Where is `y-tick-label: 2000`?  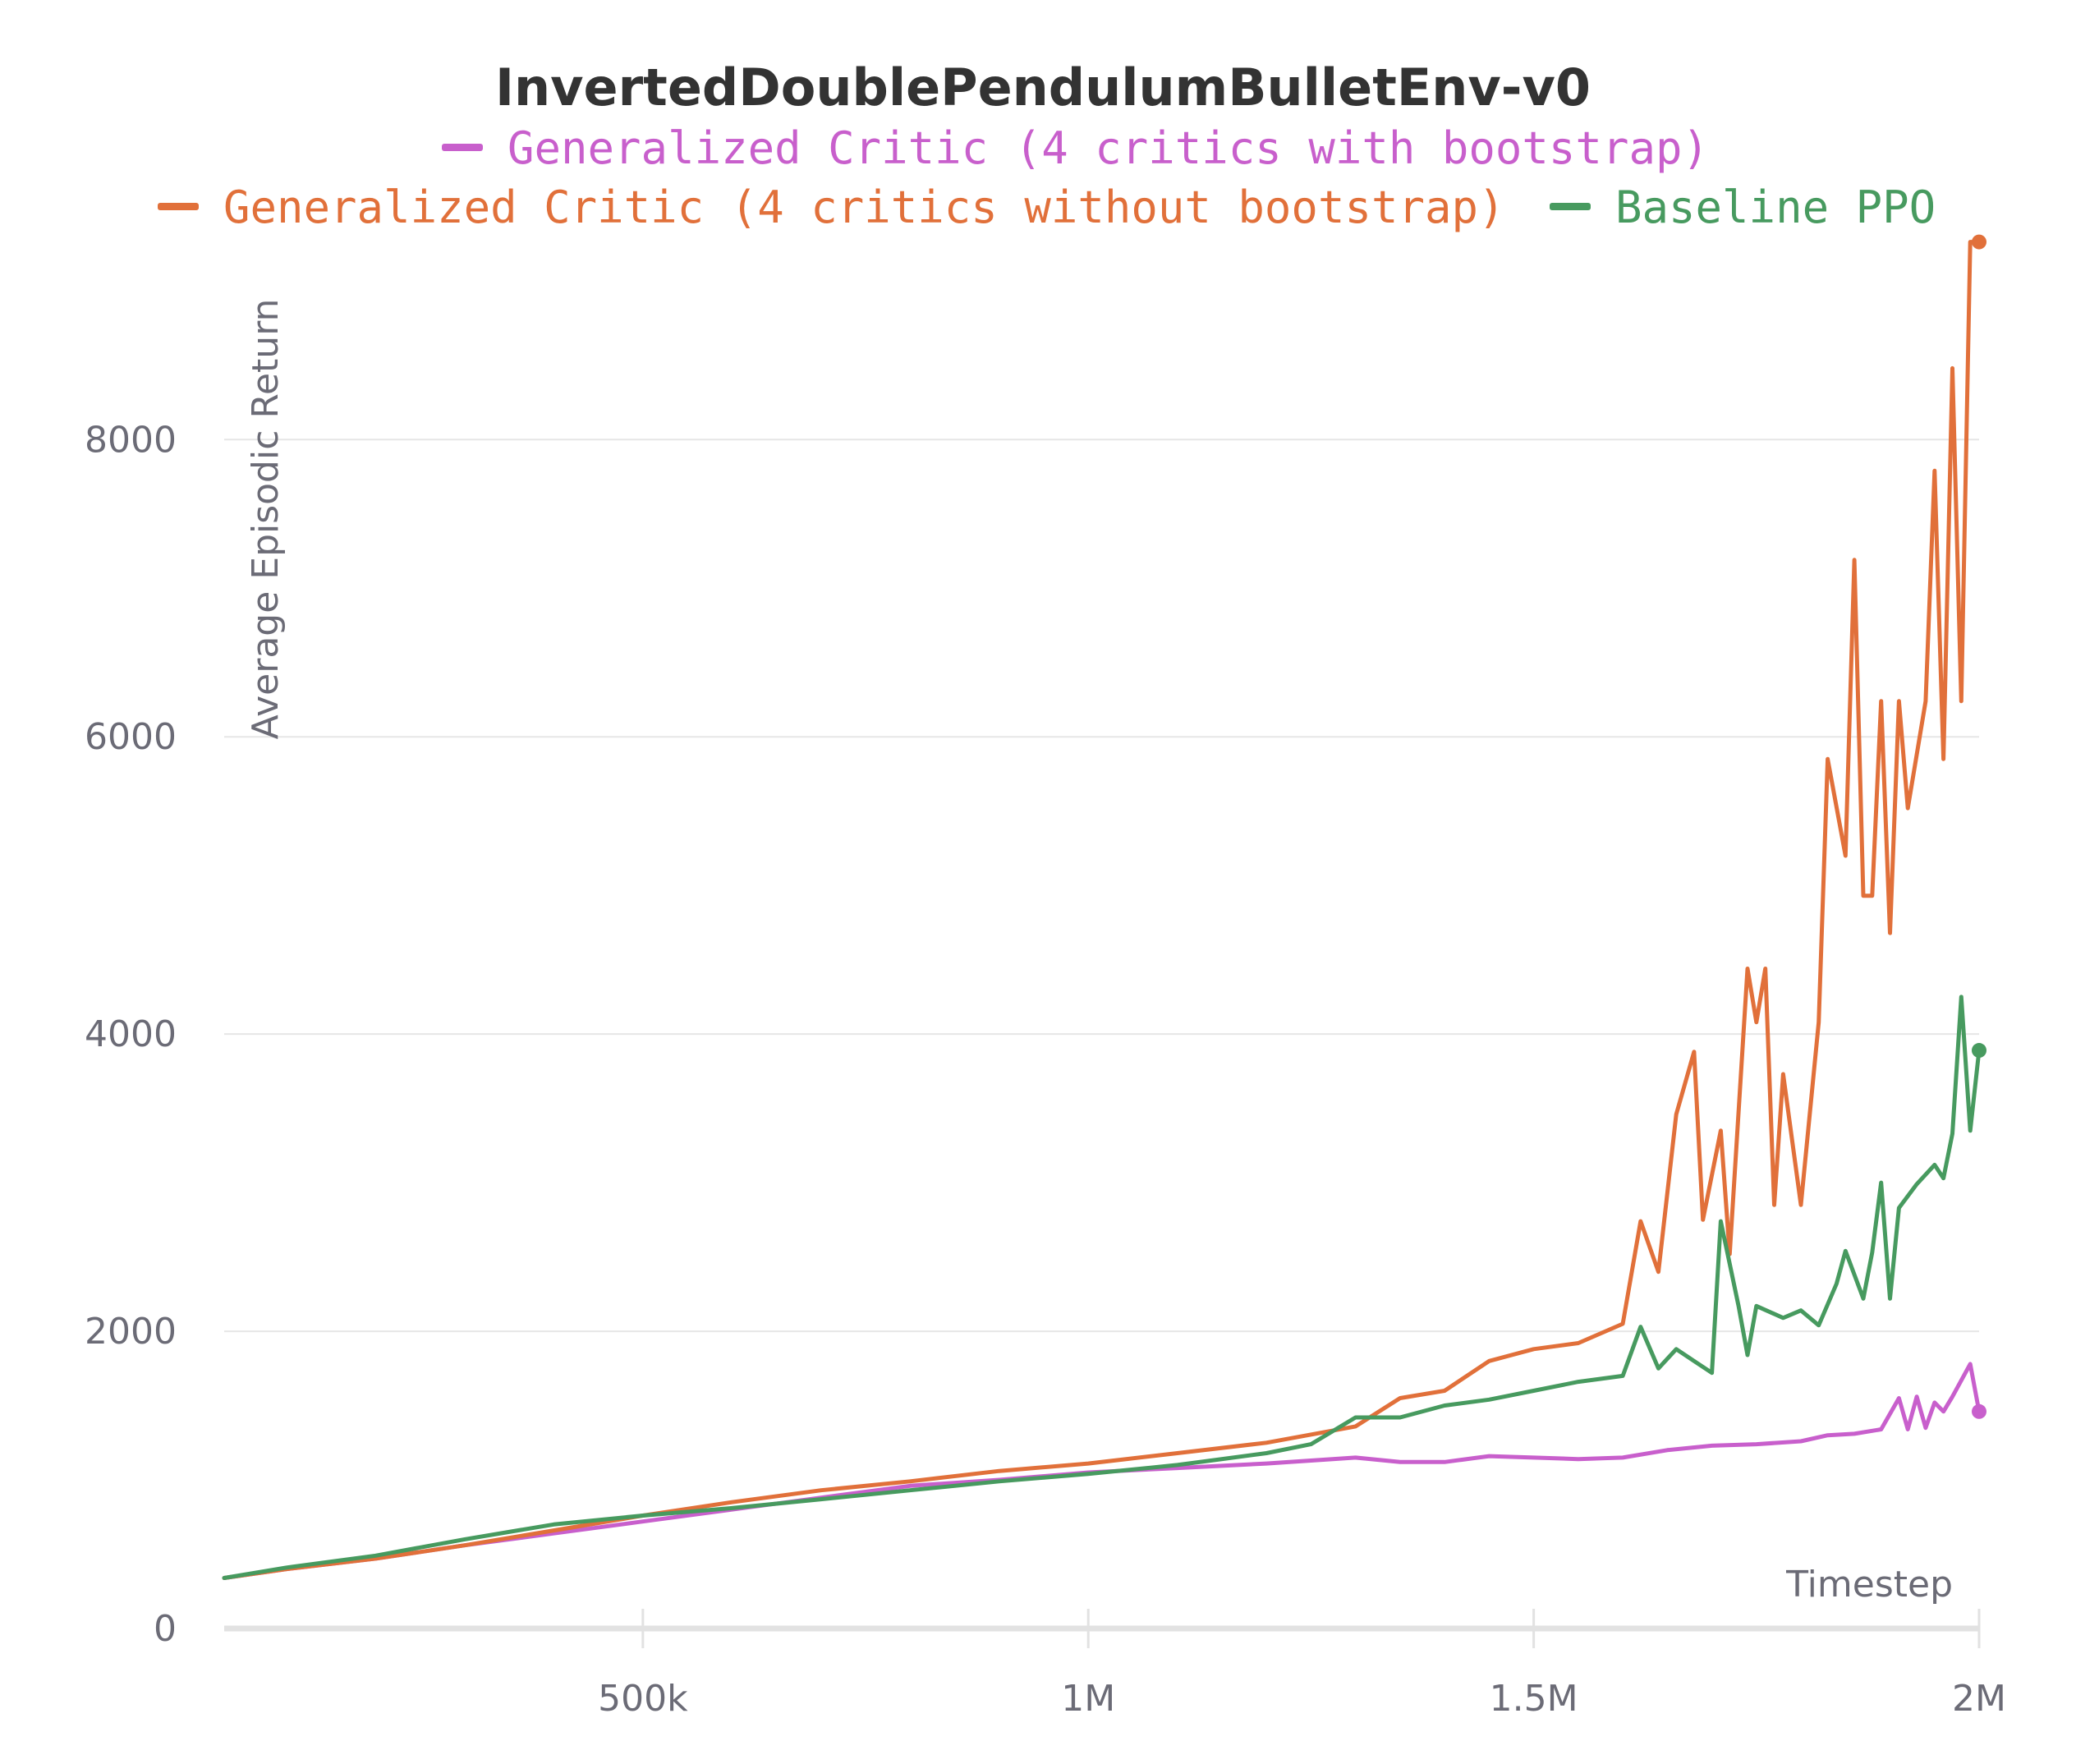 y-tick-label: 2000 is located at coordinates (131, 1332).